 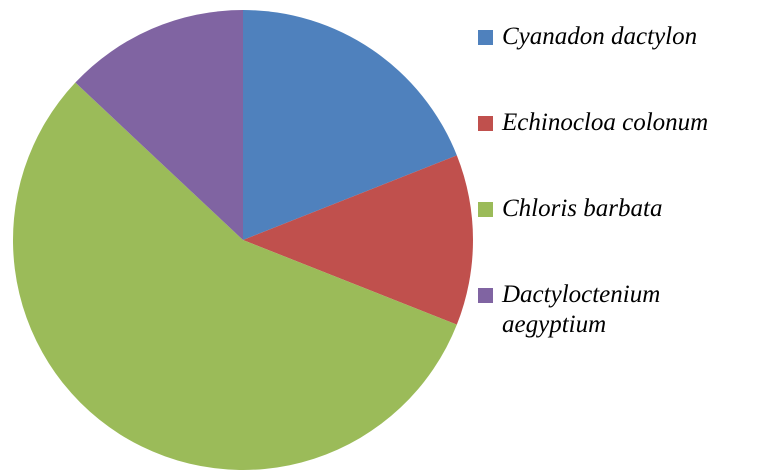 I want to click on legend-label: Cyanadon dactylon, so click(x=600, y=36).